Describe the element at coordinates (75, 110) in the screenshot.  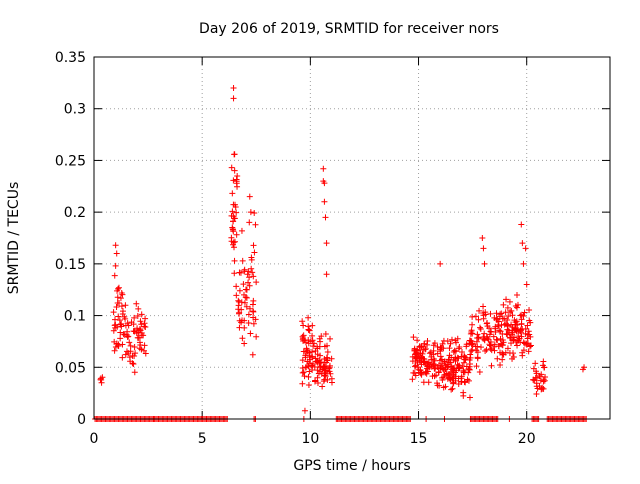
I see `y-tick-label: 0.3` at that location.